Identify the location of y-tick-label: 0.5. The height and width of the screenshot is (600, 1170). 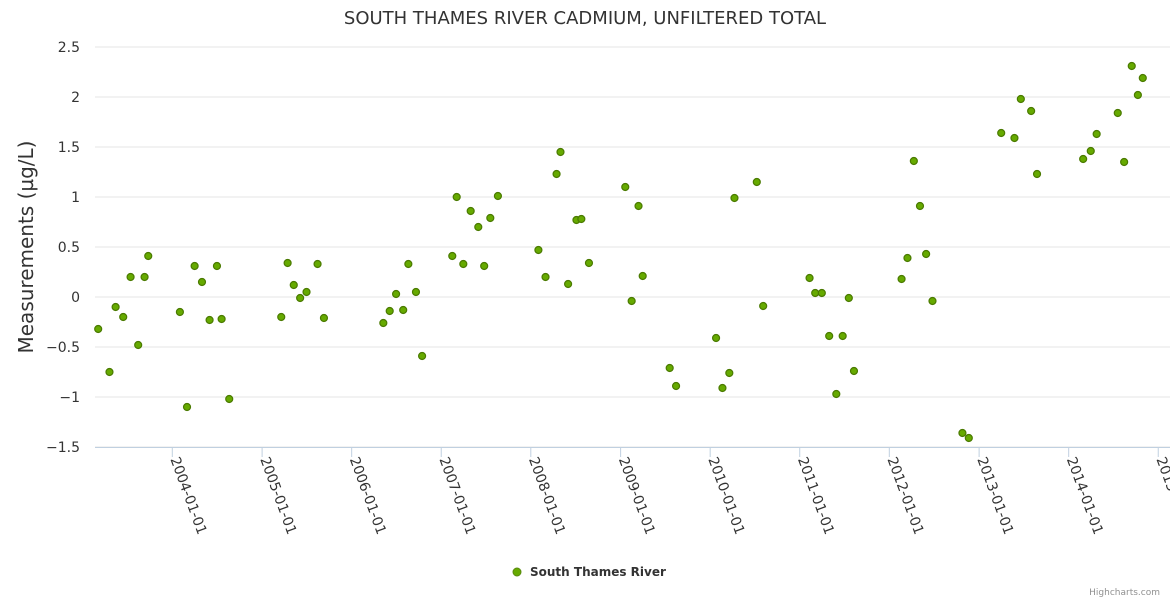
(69, 248).